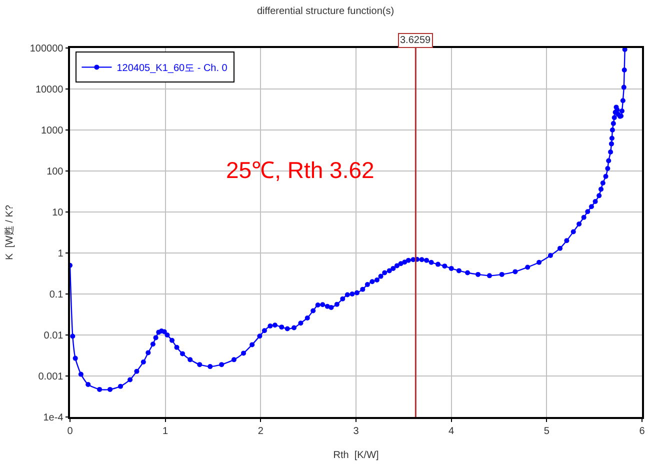  Describe the element at coordinates (58, 213) in the screenshot. I see `y-tick-label: 10` at that location.